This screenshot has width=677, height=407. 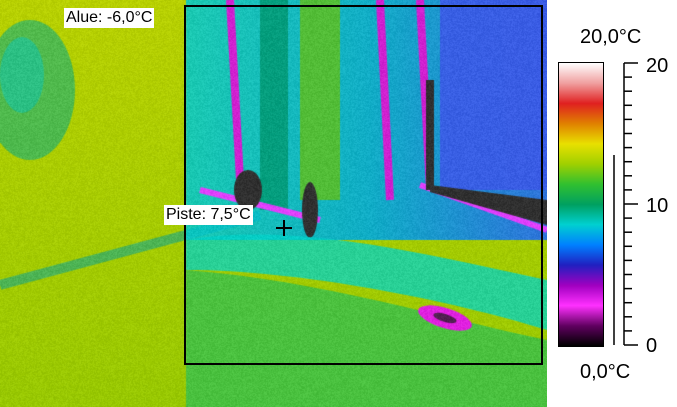 What do you see at coordinates (657, 66) in the screenshot?
I see `tick-label-20: 20` at bounding box center [657, 66].